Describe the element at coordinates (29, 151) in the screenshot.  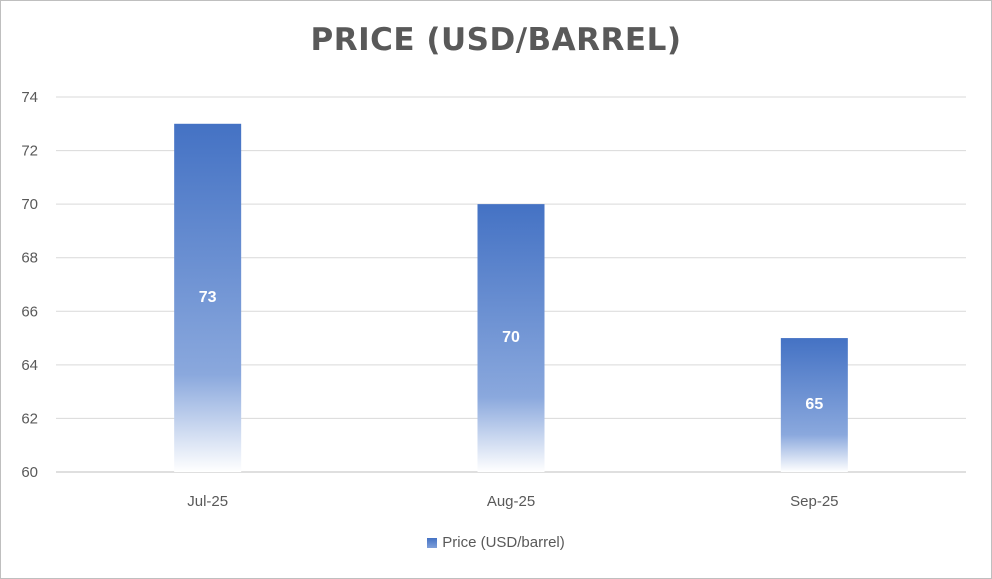
I see `y-tick-label: 72` at that location.